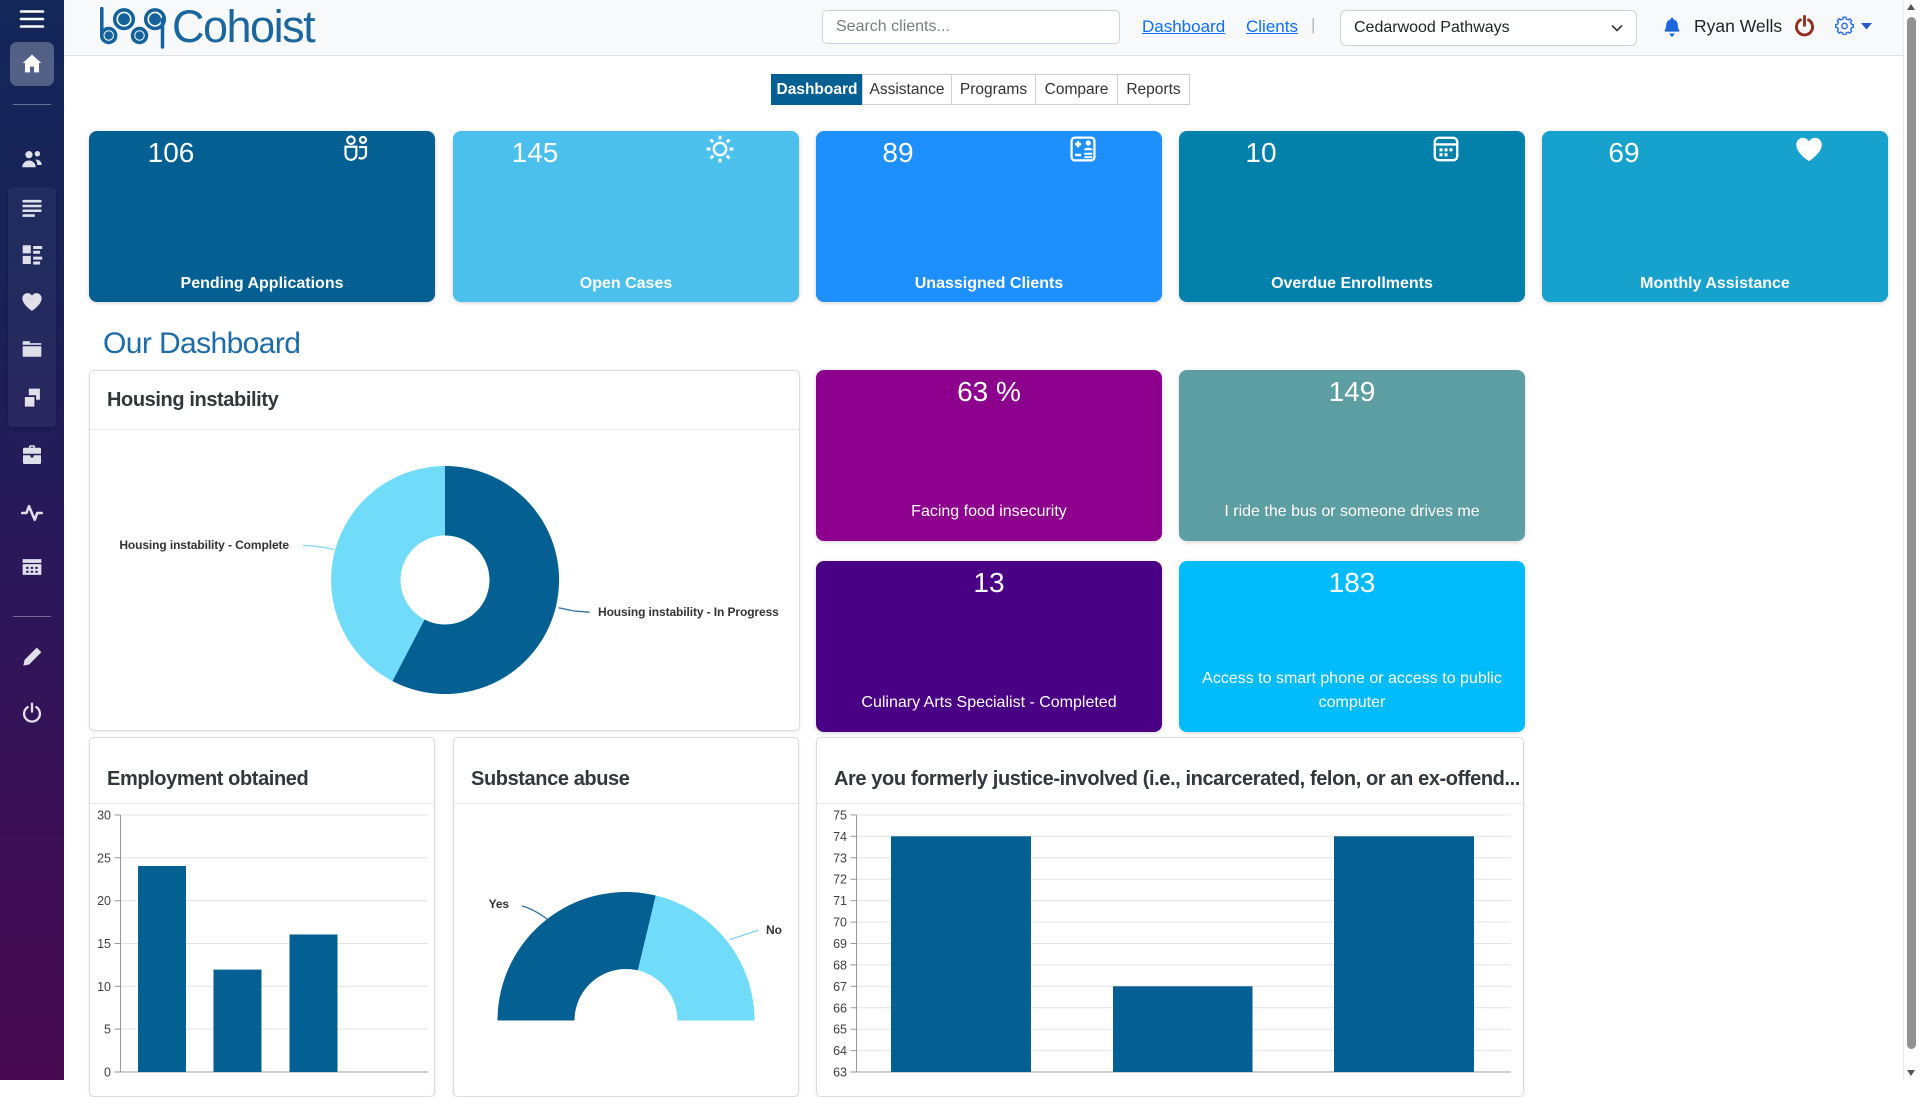 The image size is (1920, 1097). What do you see at coordinates (840, 1030) in the screenshot?
I see `svg-text: 65` at bounding box center [840, 1030].